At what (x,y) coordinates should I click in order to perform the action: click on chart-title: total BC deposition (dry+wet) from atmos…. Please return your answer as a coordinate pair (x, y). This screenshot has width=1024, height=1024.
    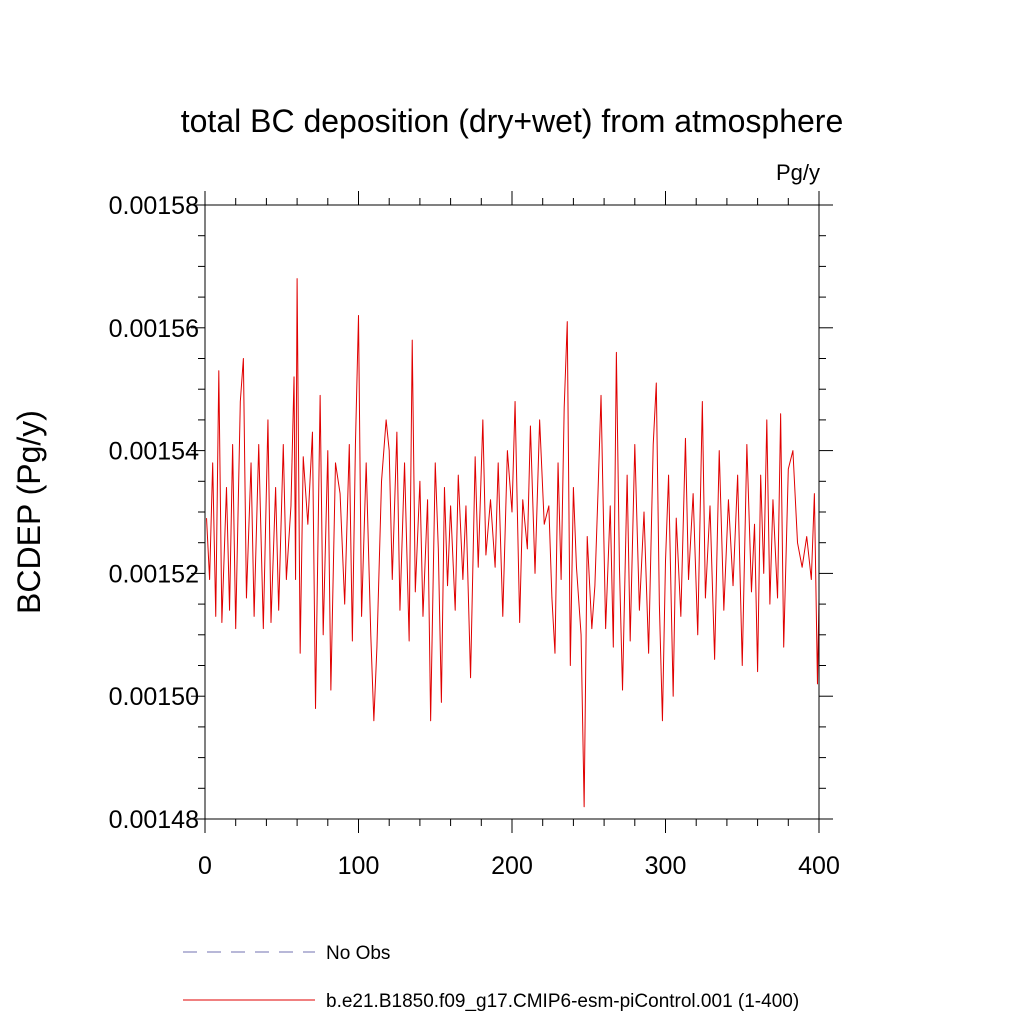
    Looking at the image, I should click on (512, 121).